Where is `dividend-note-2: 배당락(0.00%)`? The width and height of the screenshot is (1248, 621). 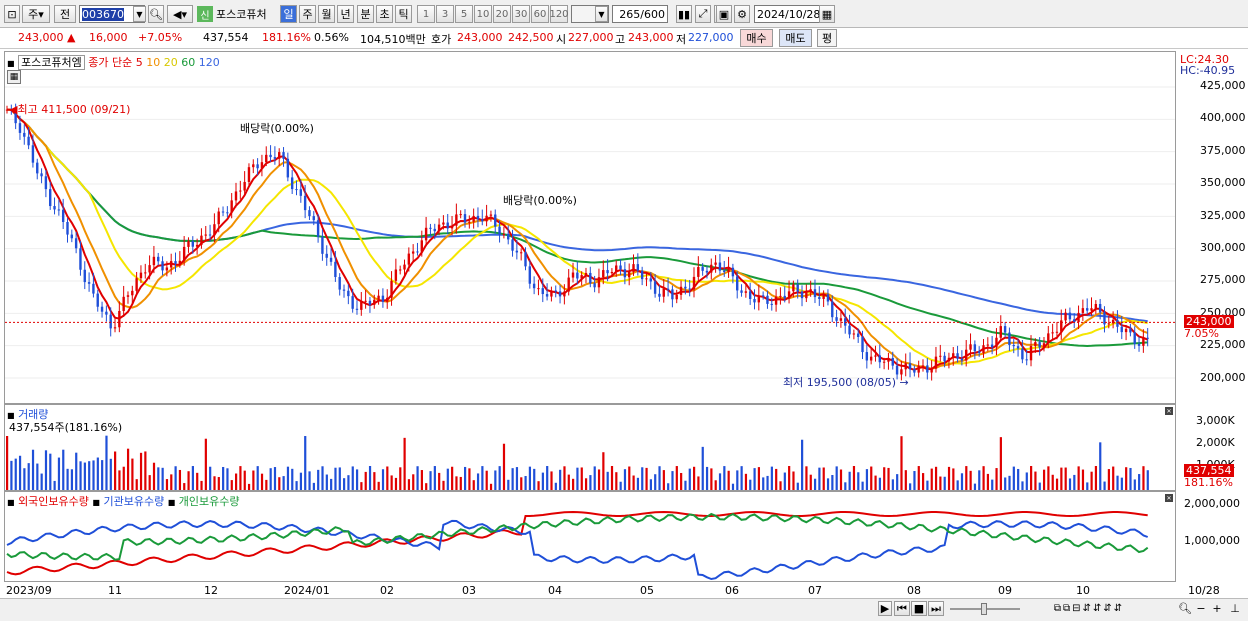
dividend-note-2: 배당락(0.00%) is located at coordinates (540, 200).